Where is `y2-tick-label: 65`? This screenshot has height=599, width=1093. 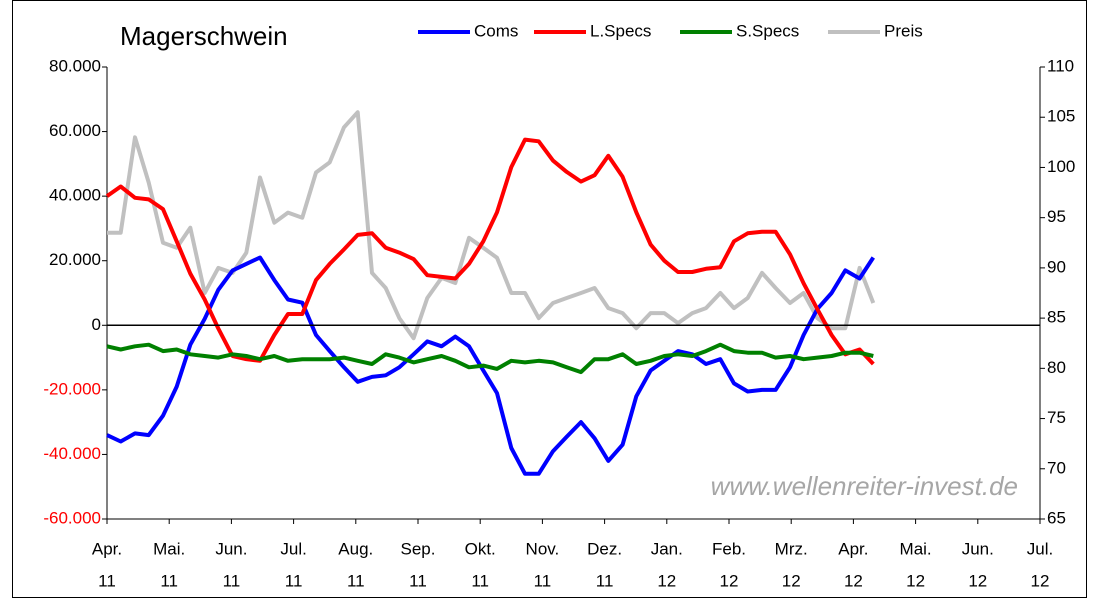
y2-tick-label: 65 is located at coordinates (1056, 517).